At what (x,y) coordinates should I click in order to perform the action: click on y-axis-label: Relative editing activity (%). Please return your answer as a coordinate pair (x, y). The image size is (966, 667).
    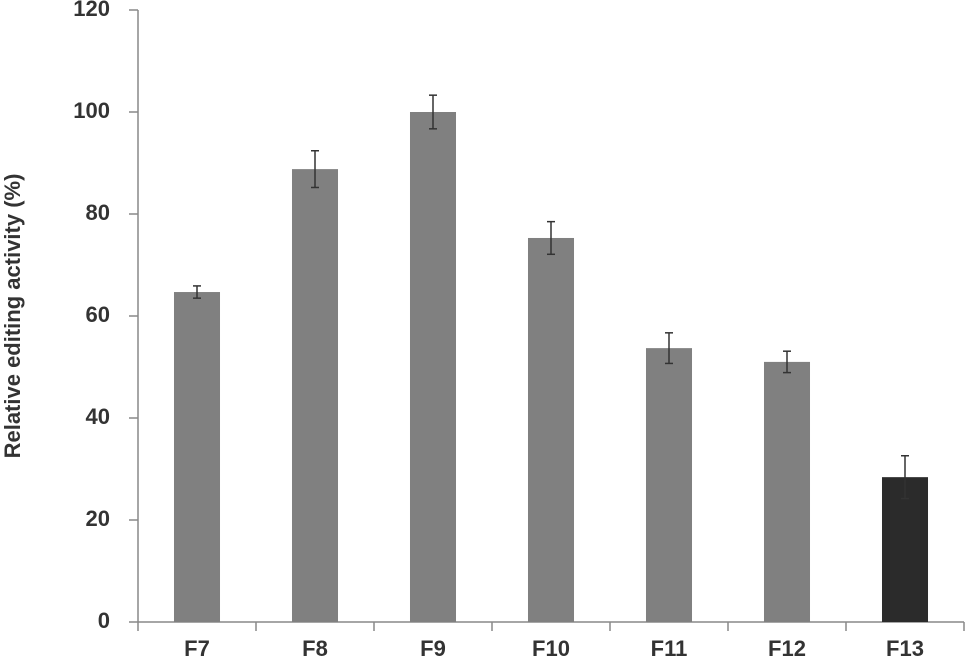
    Looking at the image, I should click on (12, 316).